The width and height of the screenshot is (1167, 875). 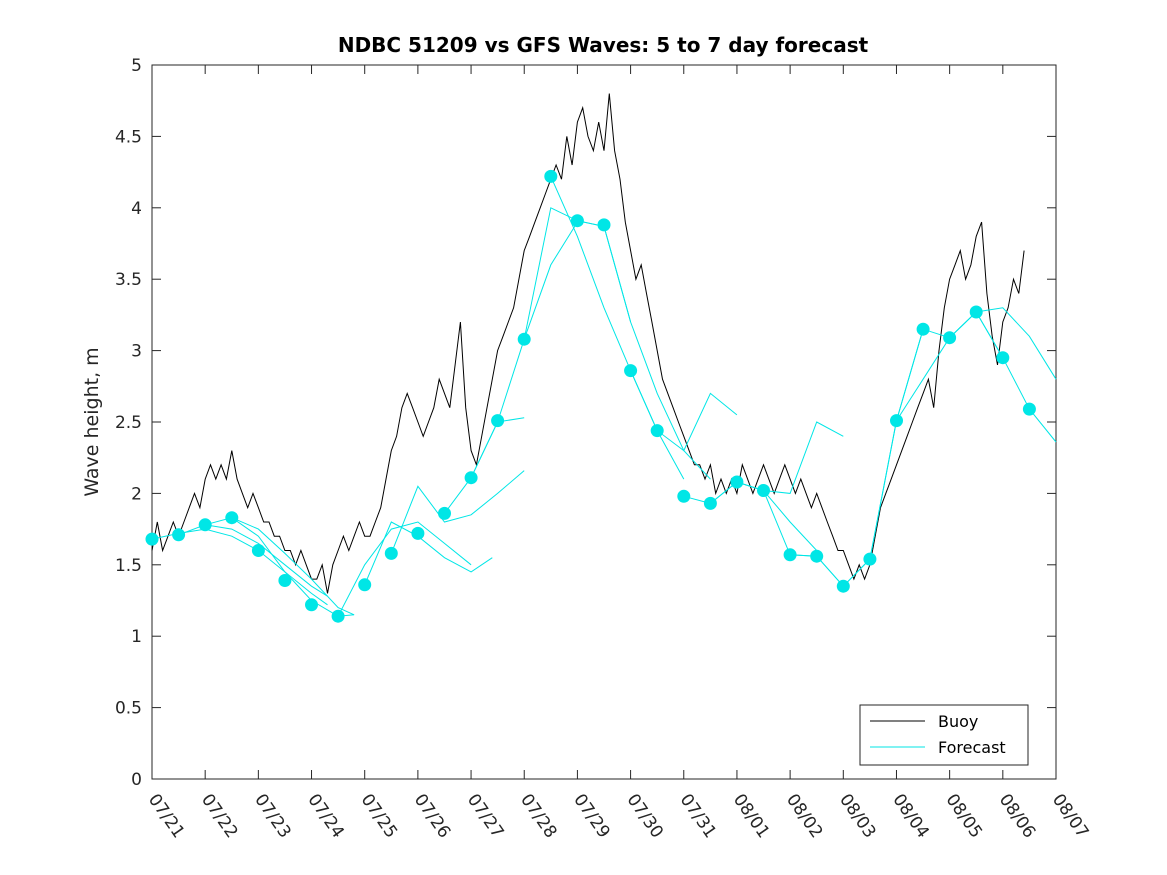 What do you see at coordinates (136, 352) in the screenshot?
I see `y-tick-label: 3` at bounding box center [136, 352].